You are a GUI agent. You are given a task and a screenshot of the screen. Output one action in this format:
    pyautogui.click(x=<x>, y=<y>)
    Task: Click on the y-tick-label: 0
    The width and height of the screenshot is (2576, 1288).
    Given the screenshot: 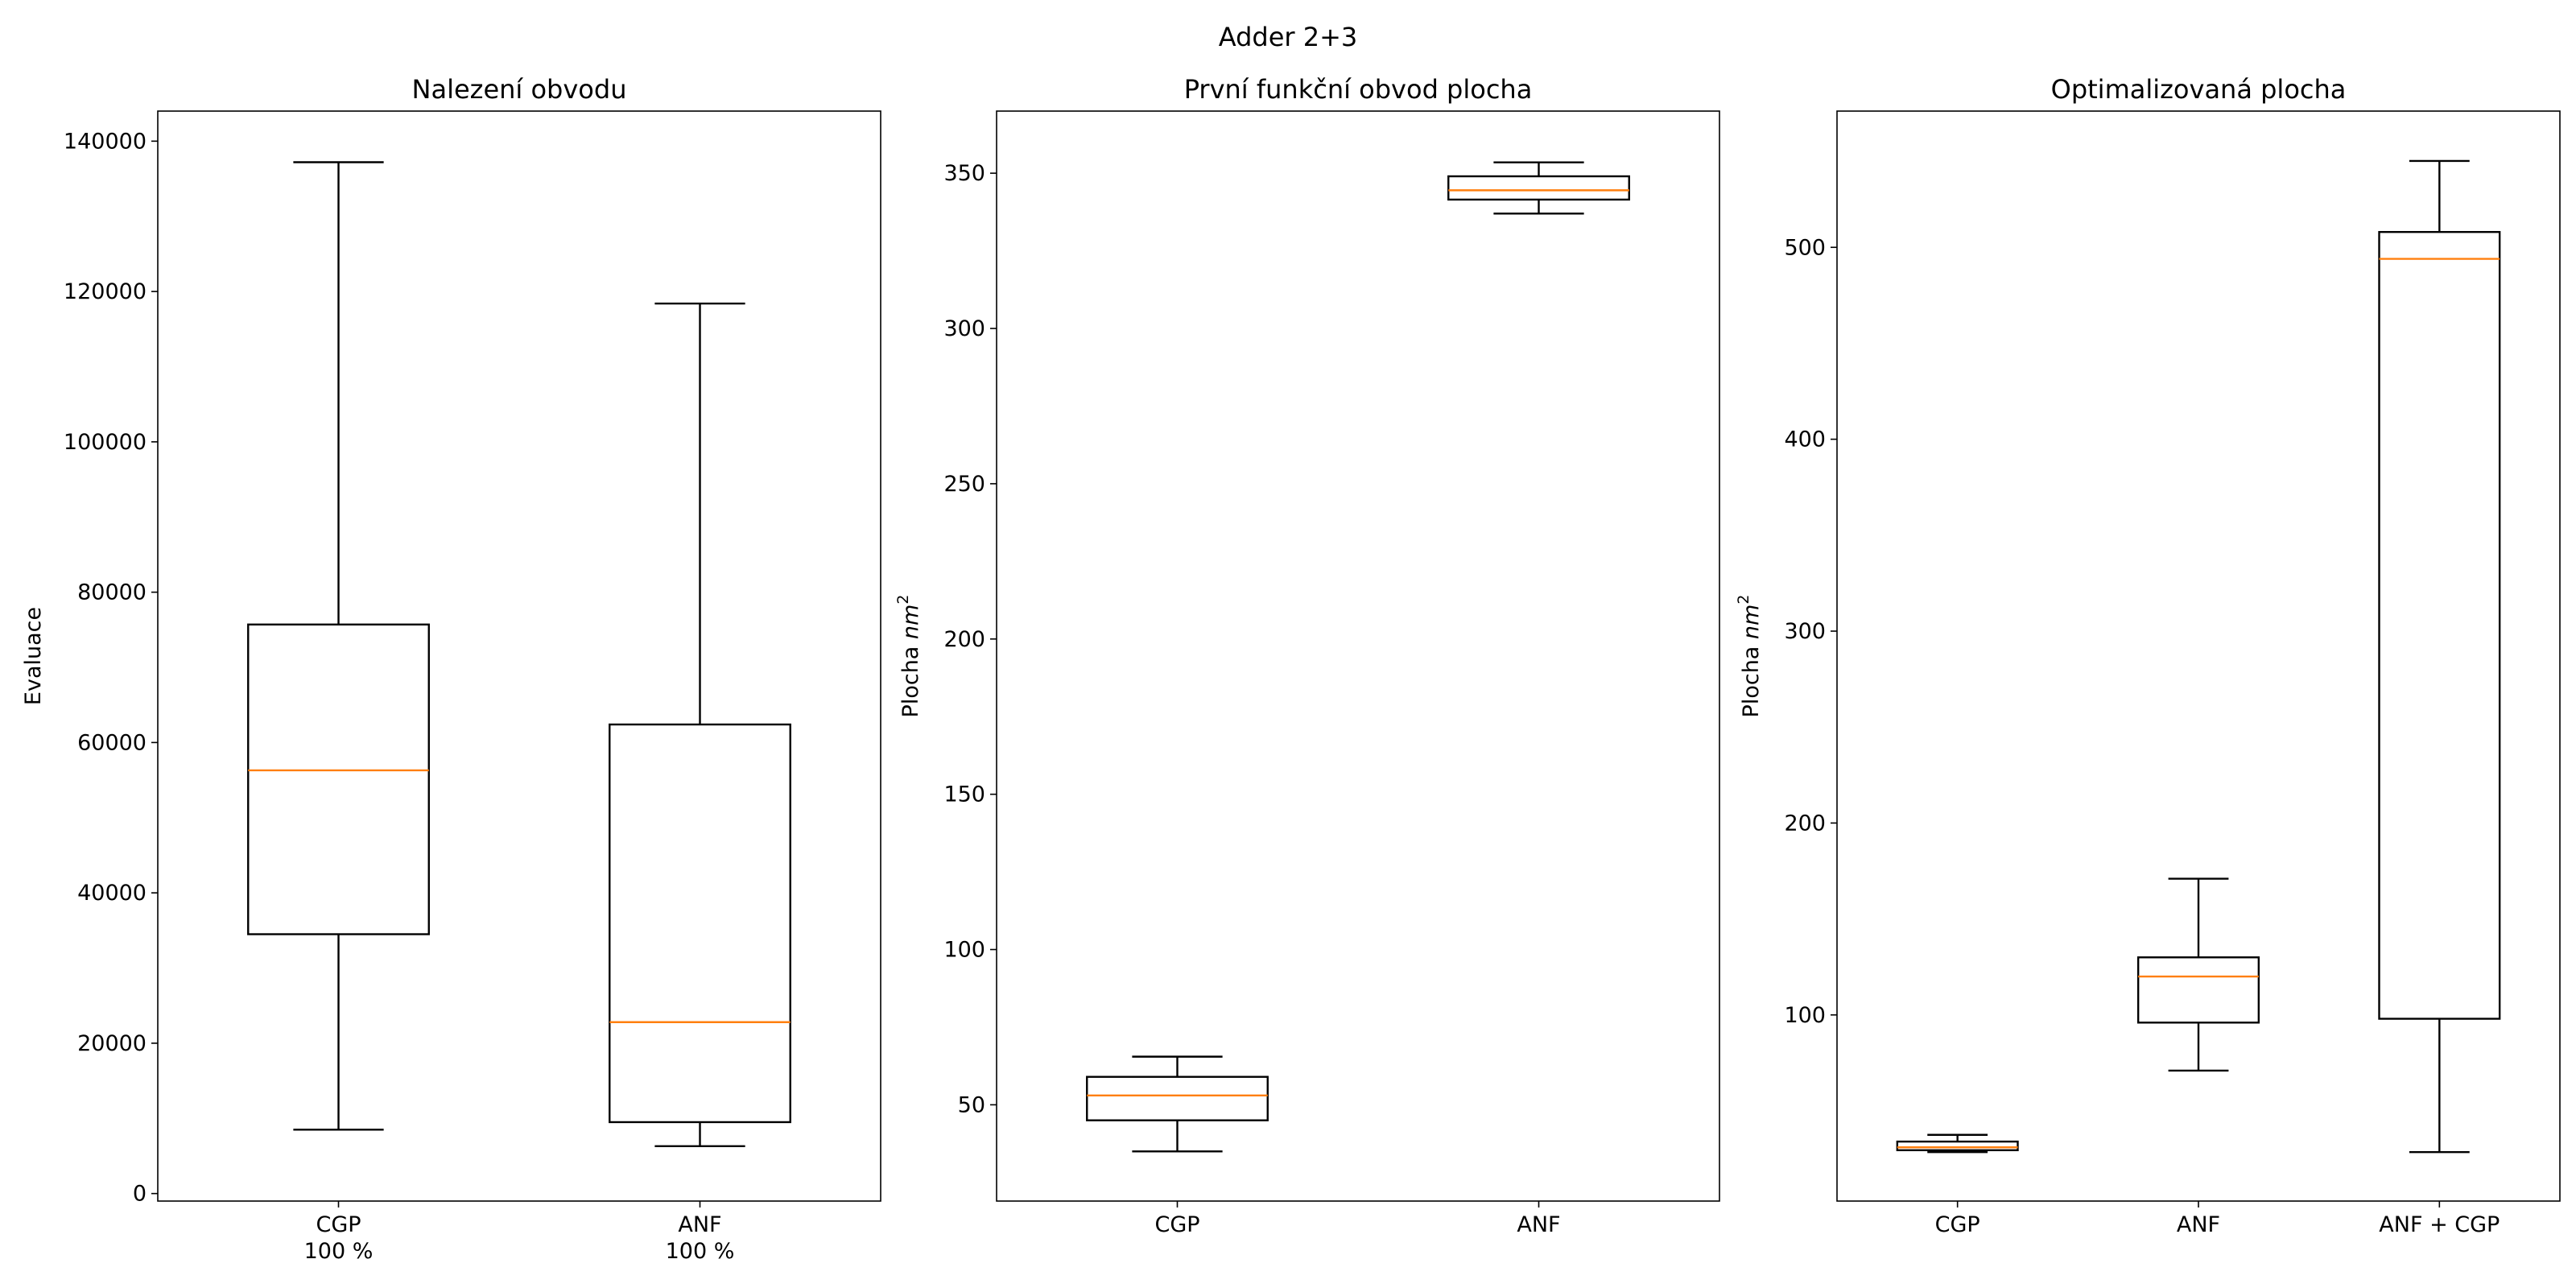 What is the action you would take?
    pyautogui.click(x=140, y=1194)
    